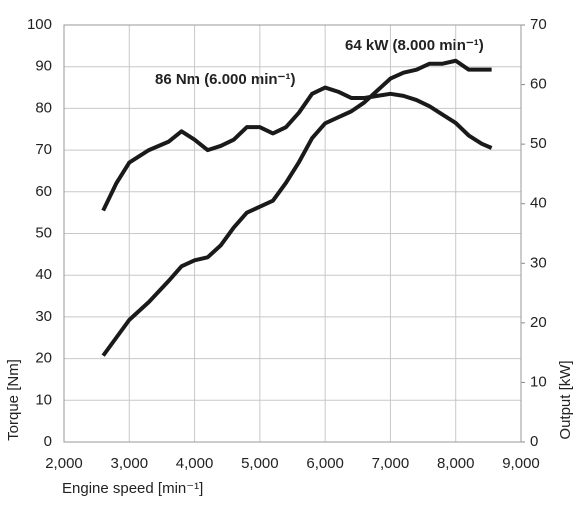  I want to click on y2-tick-label: 10, so click(538, 381).